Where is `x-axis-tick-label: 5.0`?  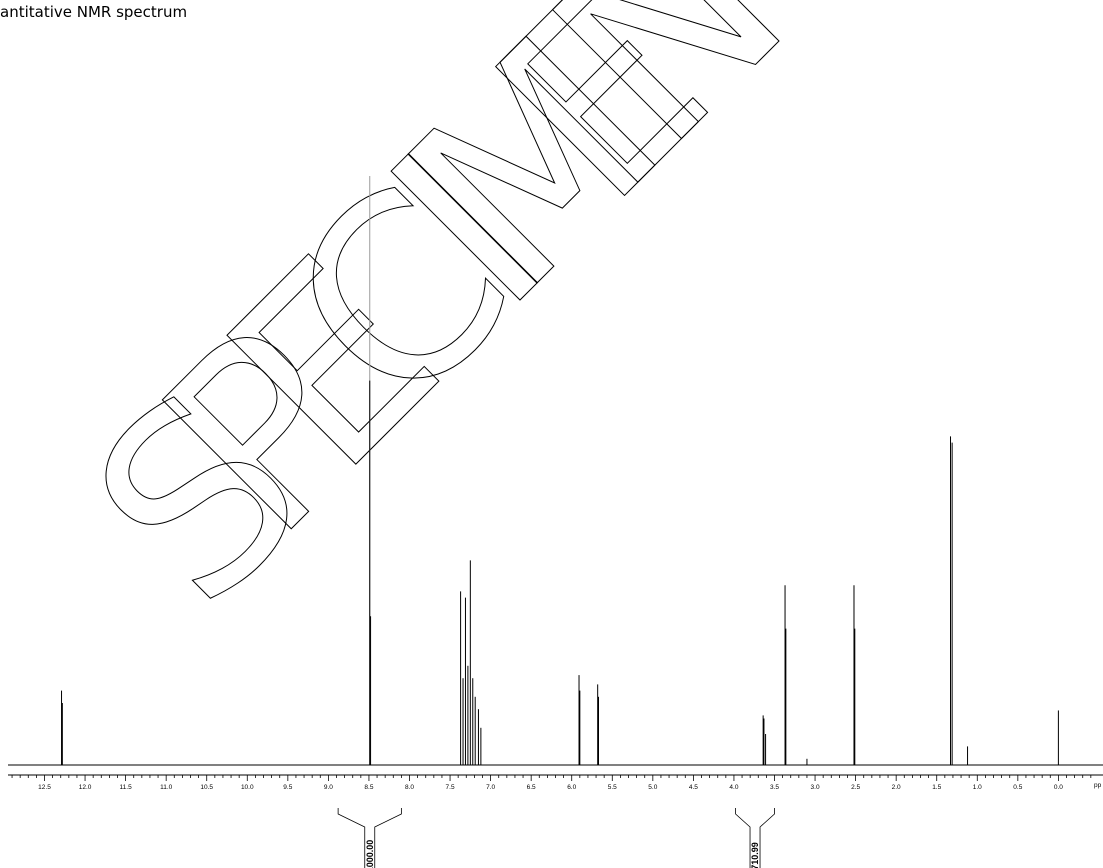
x-axis-tick-label: 5.0 is located at coordinates (652, 787).